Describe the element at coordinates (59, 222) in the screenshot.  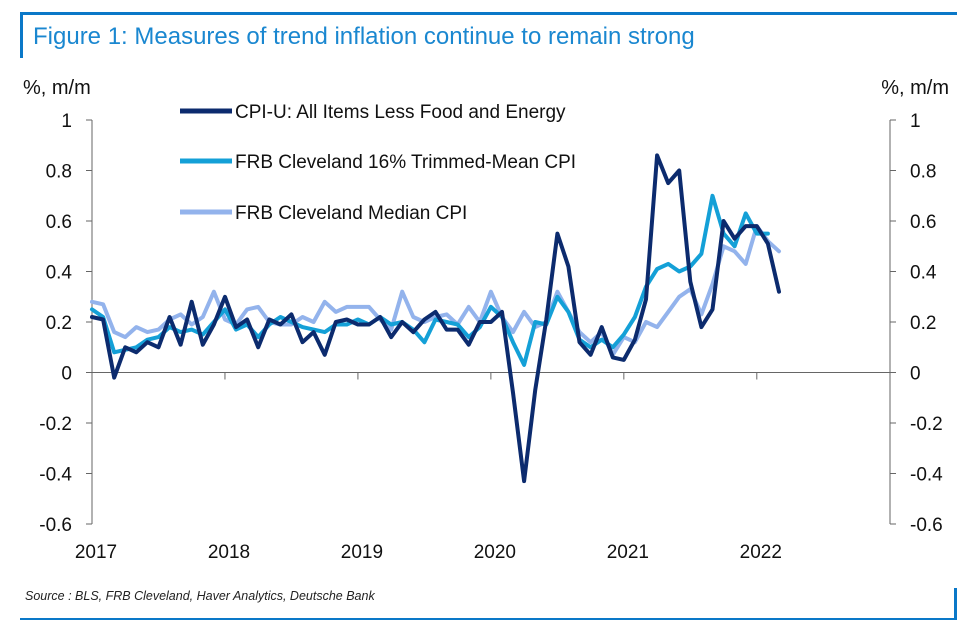
I see `y-tick-label-left: 0.6` at that location.